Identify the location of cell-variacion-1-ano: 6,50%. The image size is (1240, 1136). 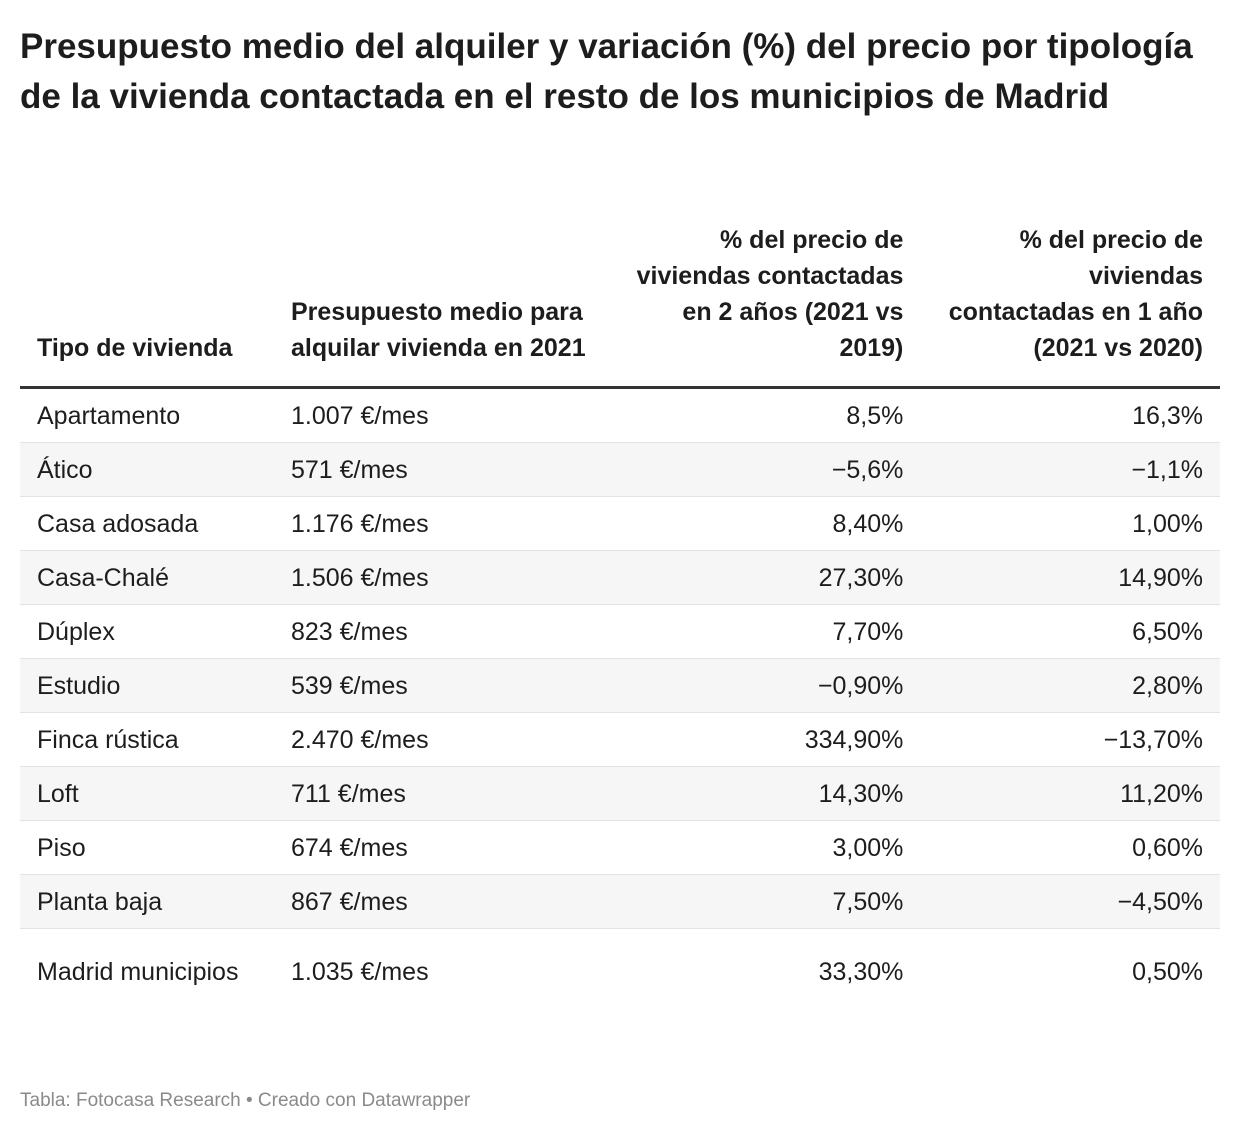
(1070, 631).